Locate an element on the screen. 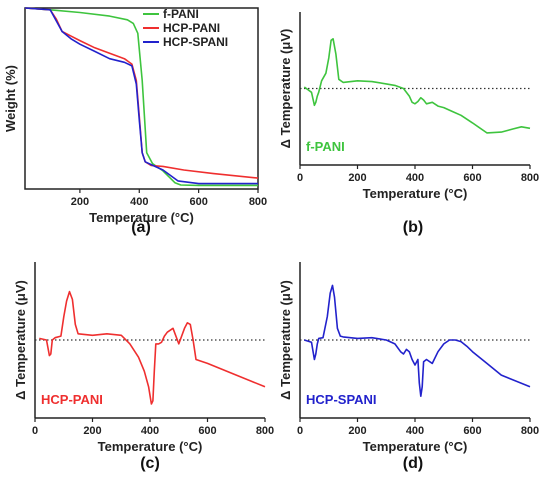 This screenshot has width=550, height=480. panel-label: (a) is located at coordinates (141, 227).